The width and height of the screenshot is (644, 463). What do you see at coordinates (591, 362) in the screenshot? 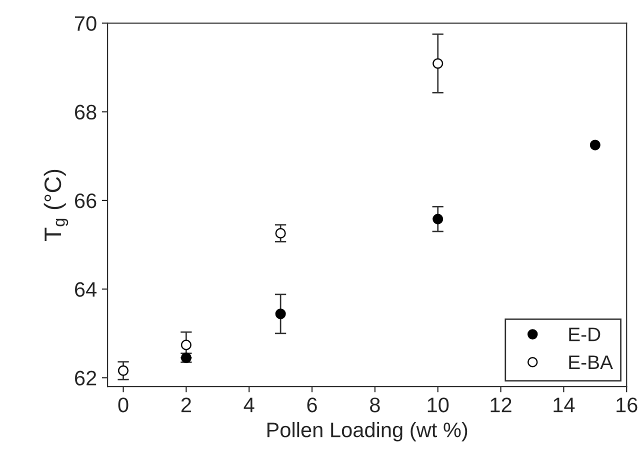
I see `legend-label: E-BA` at bounding box center [591, 362].